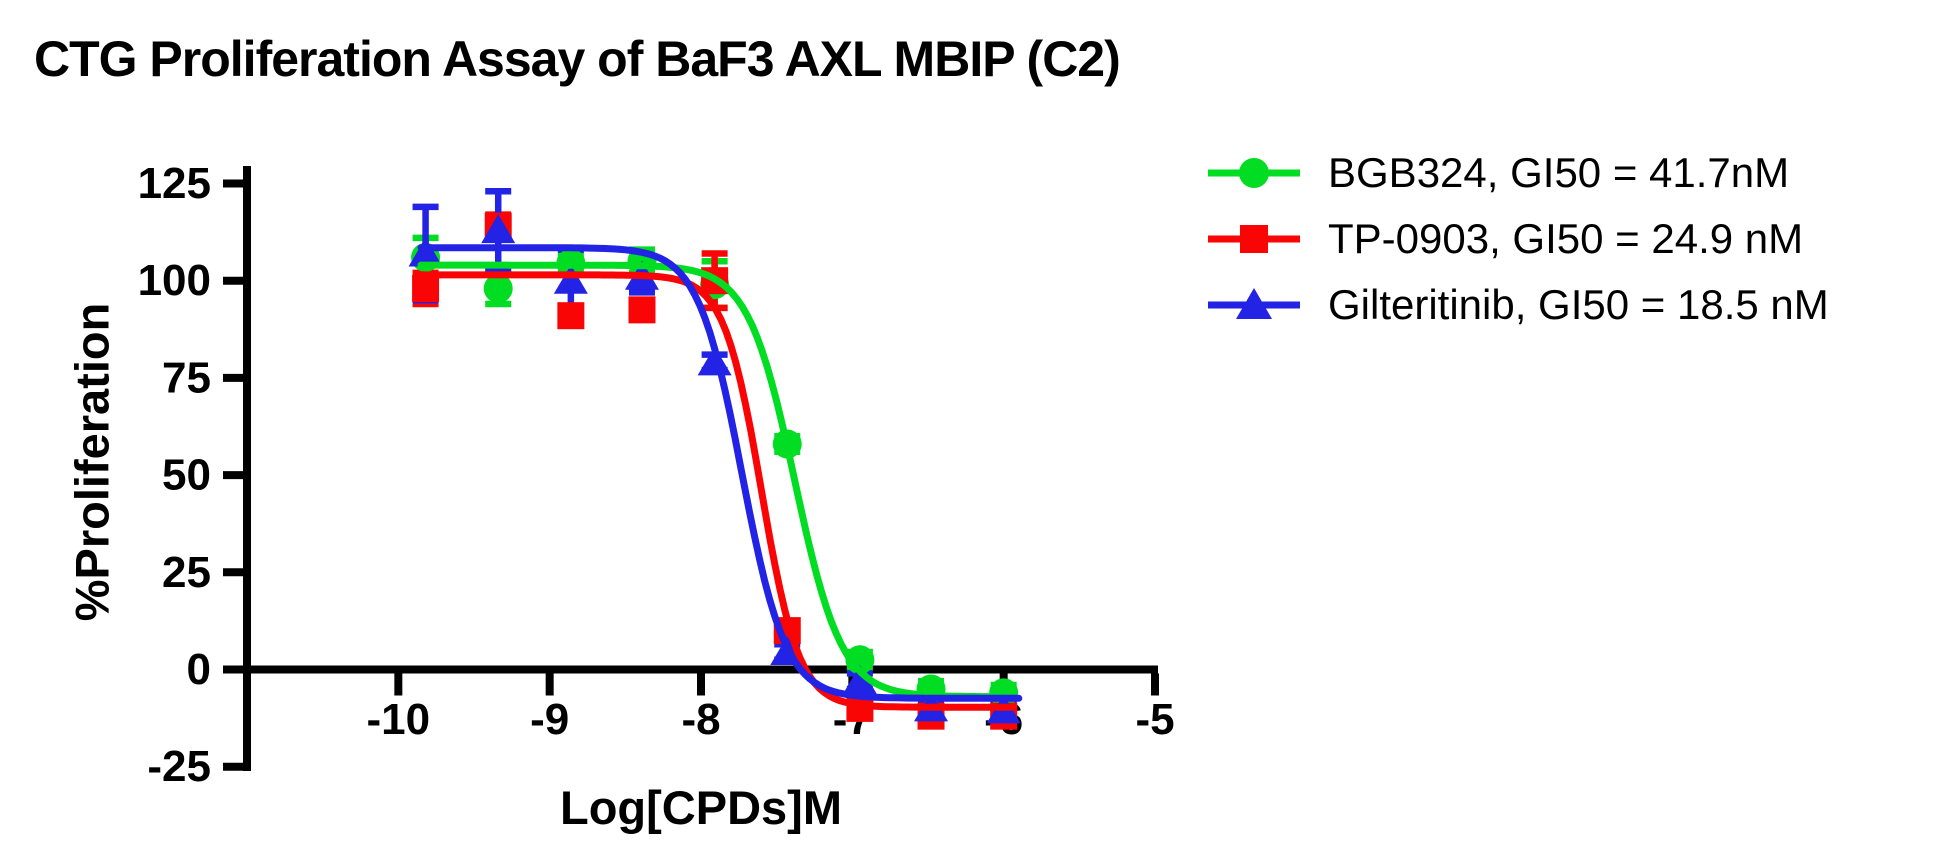  What do you see at coordinates (1254, 173) in the screenshot?
I see `legend-marker-circle-icon` at bounding box center [1254, 173].